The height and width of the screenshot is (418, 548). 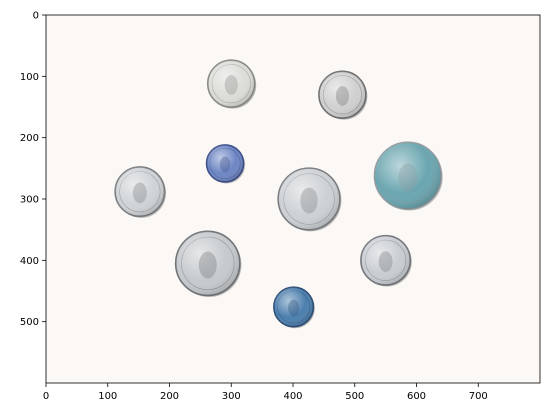 I want to click on x-tick-label: 300, so click(x=231, y=396).